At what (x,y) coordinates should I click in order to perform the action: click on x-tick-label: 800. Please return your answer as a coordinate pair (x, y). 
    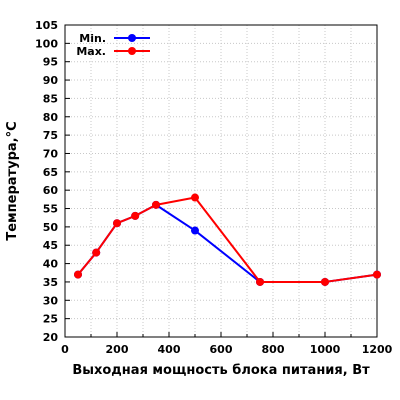
    Looking at the image, I should click on (273, 349).